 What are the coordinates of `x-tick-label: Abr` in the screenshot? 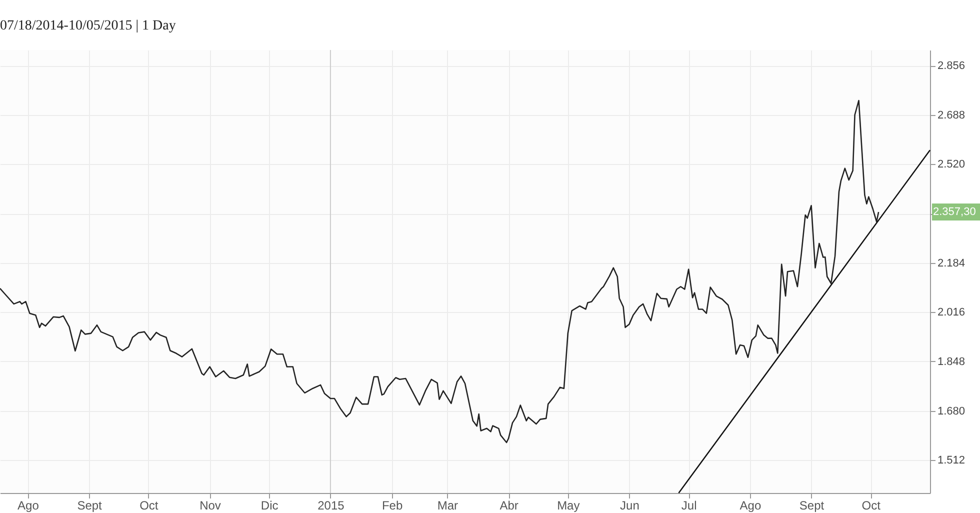 It's located at (509, 505).